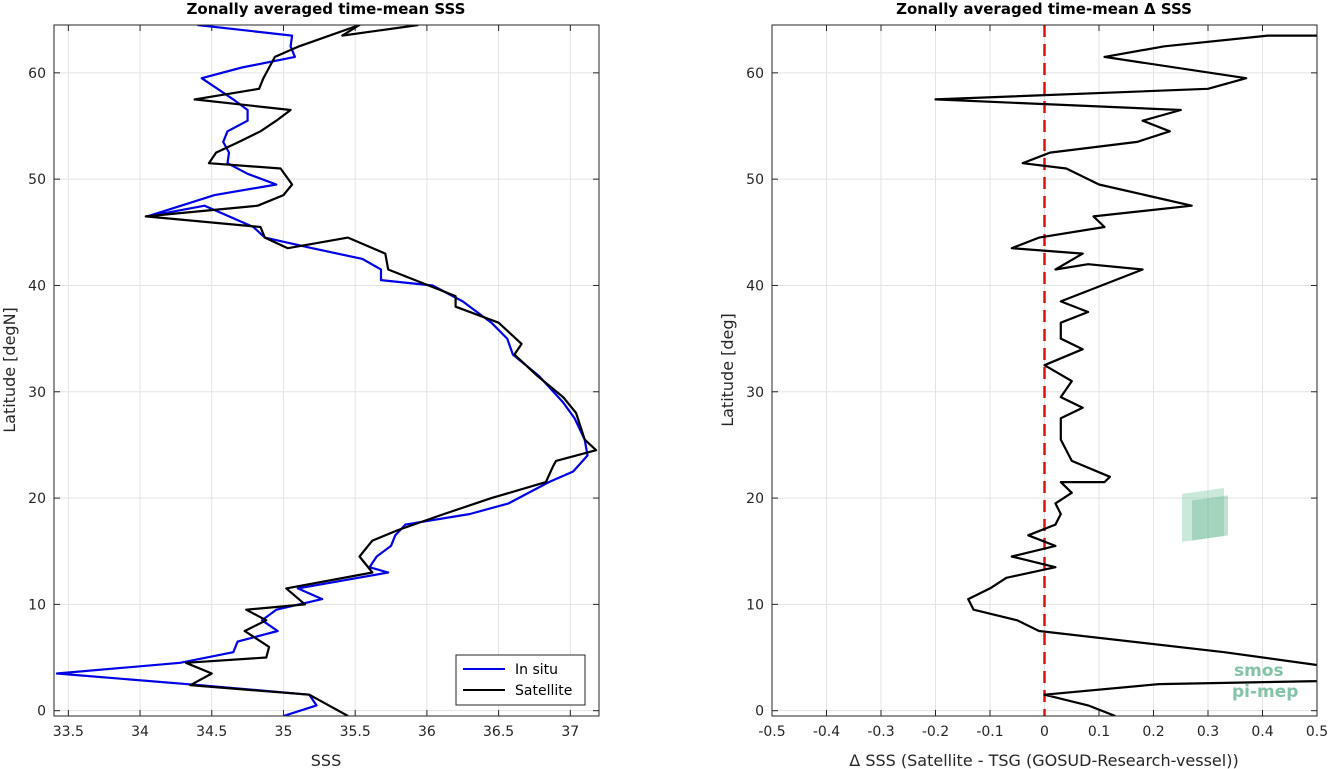 This screenshot has height=769, width=1330. I want to click on legend-box, so click(520, 680).